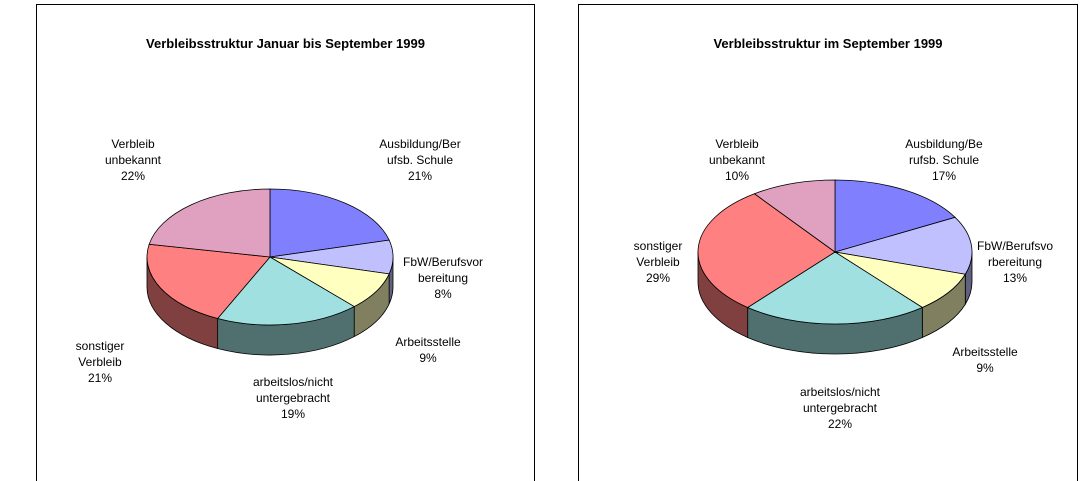 The height and width of the screenshot is (481, 1085). I want to click on data-label: FbW/Berufsvo rbereitung 13%, so click(1015, 262).